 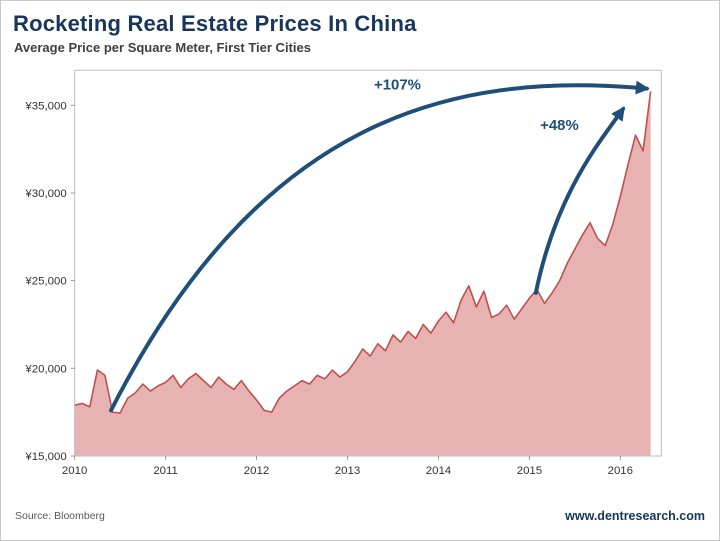 What do you see at coordinates (256, 471) in the screenshot?
I see `x-axis-tick-label: 2012` at bounding box center [256, 471].